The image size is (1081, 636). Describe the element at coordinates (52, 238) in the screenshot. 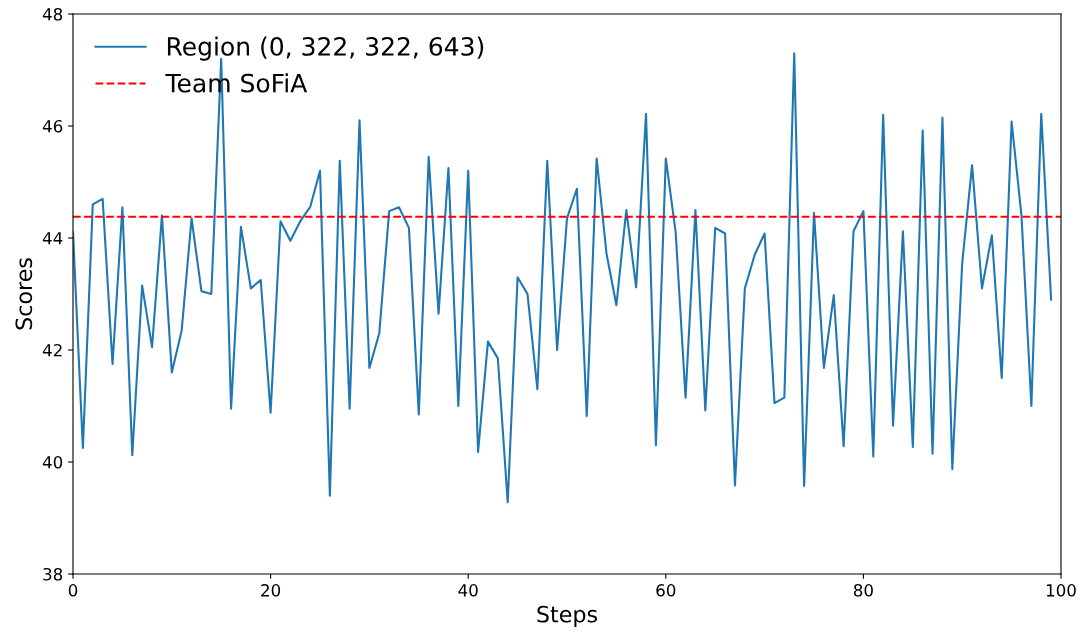

I see `y-tick-label: 44` at that location.